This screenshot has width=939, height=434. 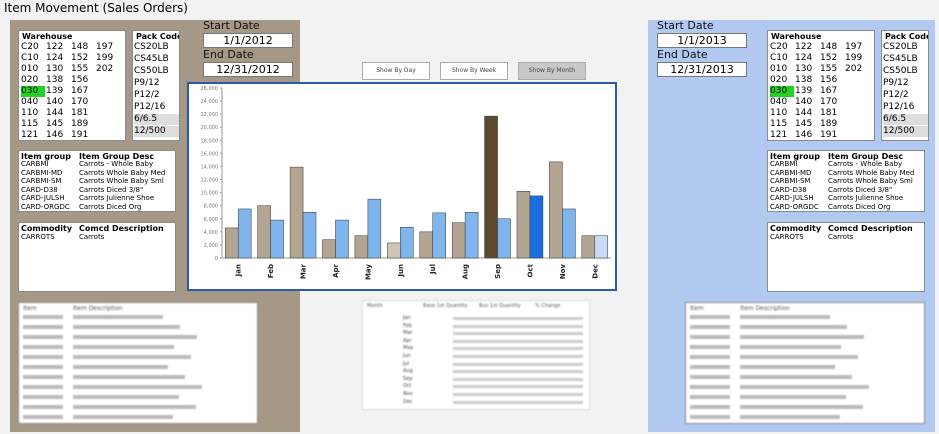 What do you see at coordinates (896, 83) in the screenshot?
I see `pack-code-item: P9/12` at bounding box center [896, 83].